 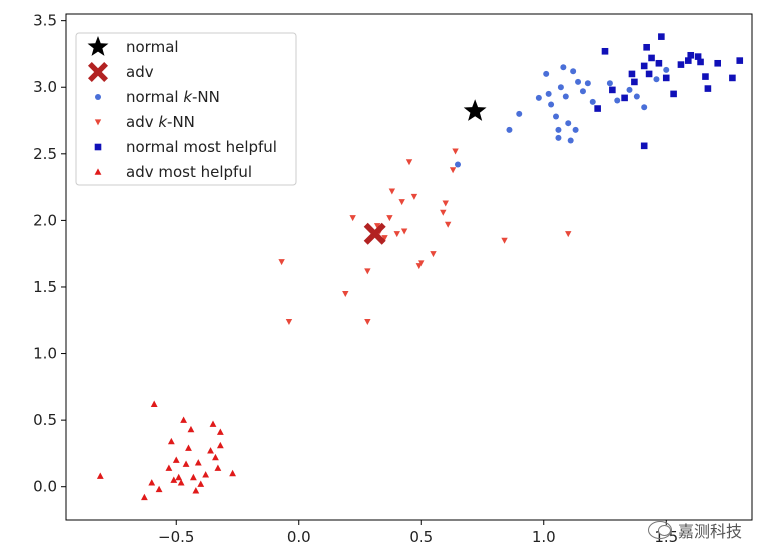 I want to click on watermark: 嘉测科技, so click(x=694, y=530).